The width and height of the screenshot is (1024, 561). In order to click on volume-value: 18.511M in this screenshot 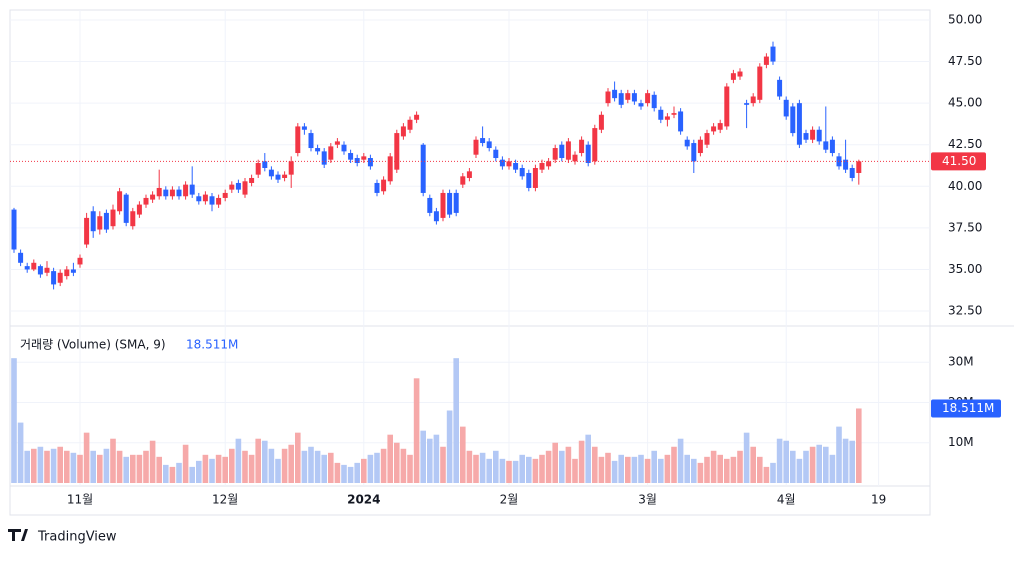, I will do `click(212, 345)`.